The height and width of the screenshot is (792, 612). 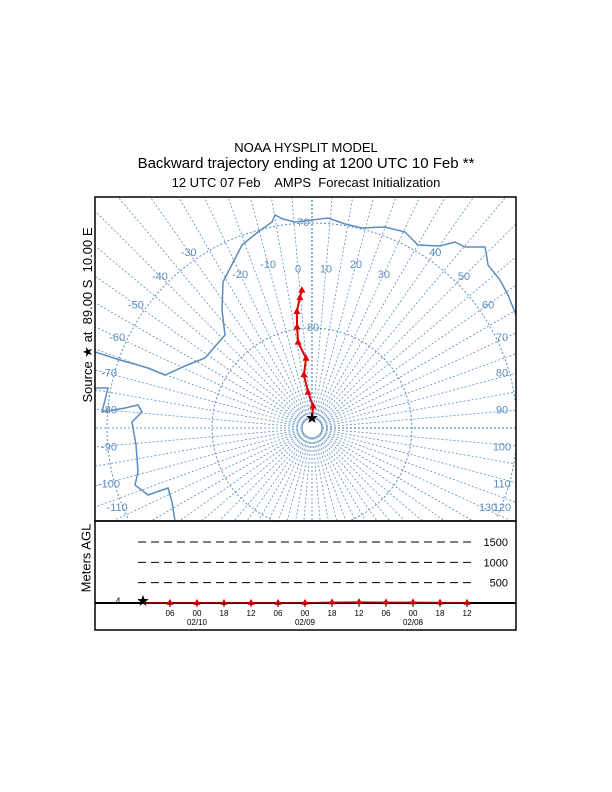 I want to click on source-star-icon, so click(x=312, y=417).